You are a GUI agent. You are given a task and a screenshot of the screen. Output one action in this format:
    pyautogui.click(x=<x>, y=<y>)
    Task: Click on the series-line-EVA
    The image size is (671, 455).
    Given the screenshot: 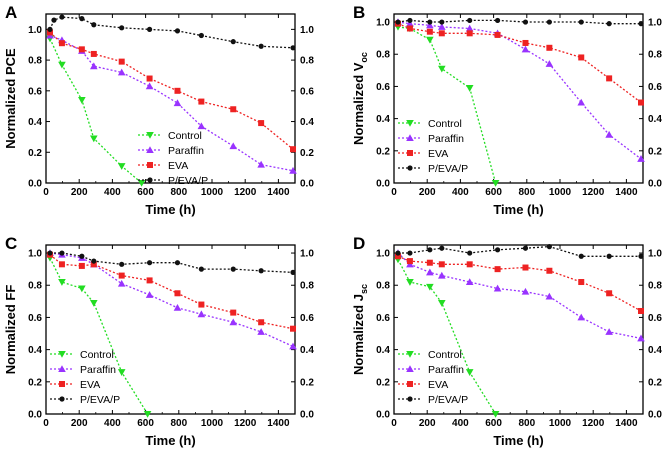 What is the action you would take?
    pyautogui.click(x=171, y=292)
    